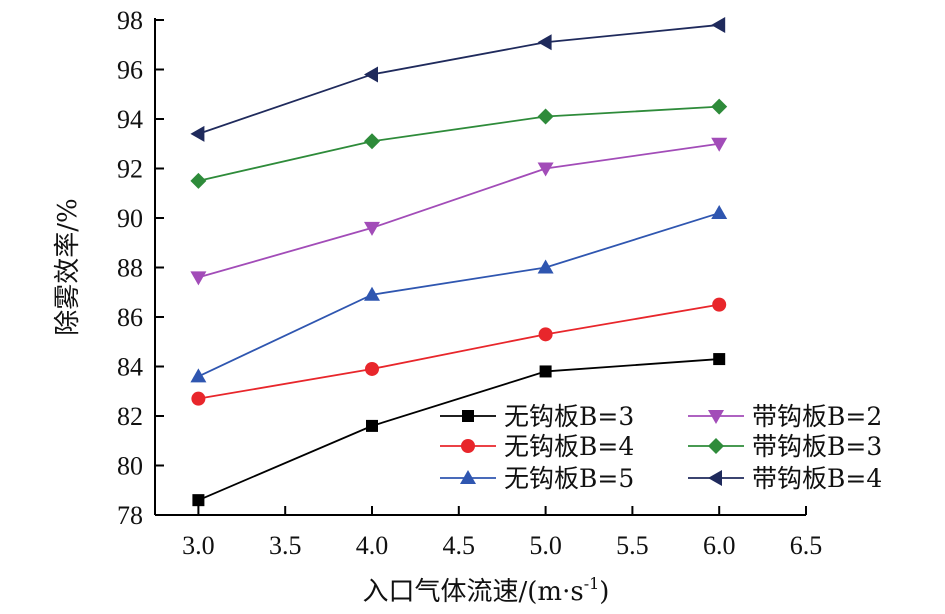 The height and width of the screenshot is (614, 945). I want to click on y-tick-label: 98, so click(130, 20).